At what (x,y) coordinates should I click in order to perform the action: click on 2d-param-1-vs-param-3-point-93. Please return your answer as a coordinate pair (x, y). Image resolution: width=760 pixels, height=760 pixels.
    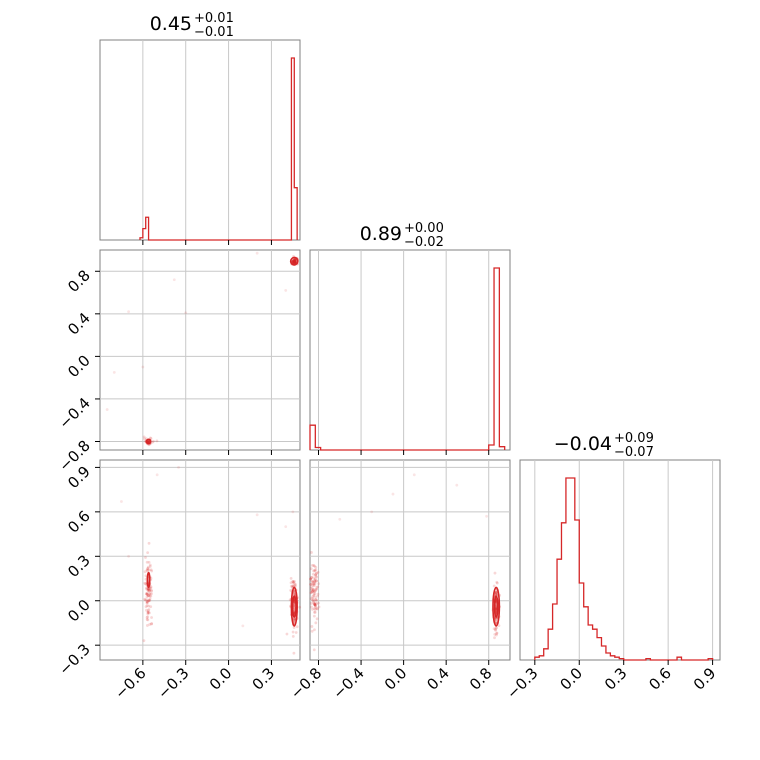
    Looking at the image, I should click on (150, 594).